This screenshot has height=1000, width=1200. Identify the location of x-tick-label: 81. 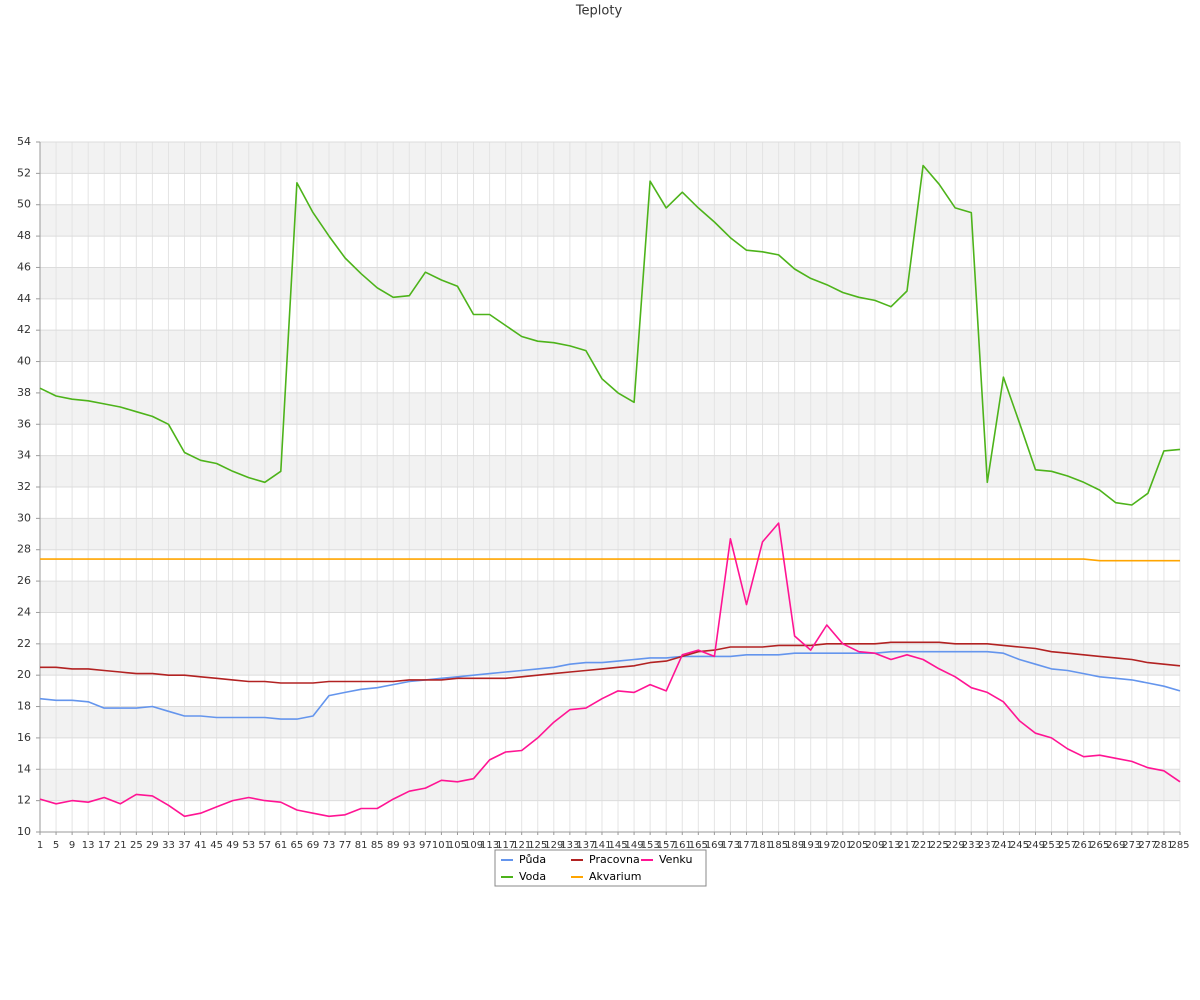
(361, 845).